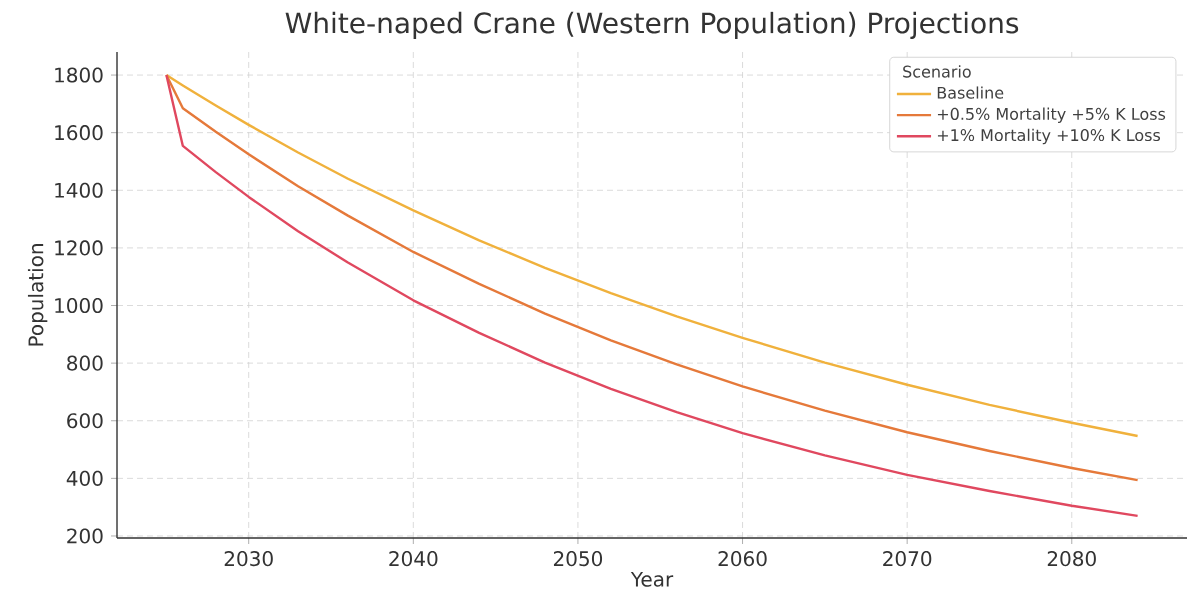 The image size is (1202, 590). Describe the element at coordinates (907, 559) in the screenshot. I see `x-tick-label: 2070` at that location.